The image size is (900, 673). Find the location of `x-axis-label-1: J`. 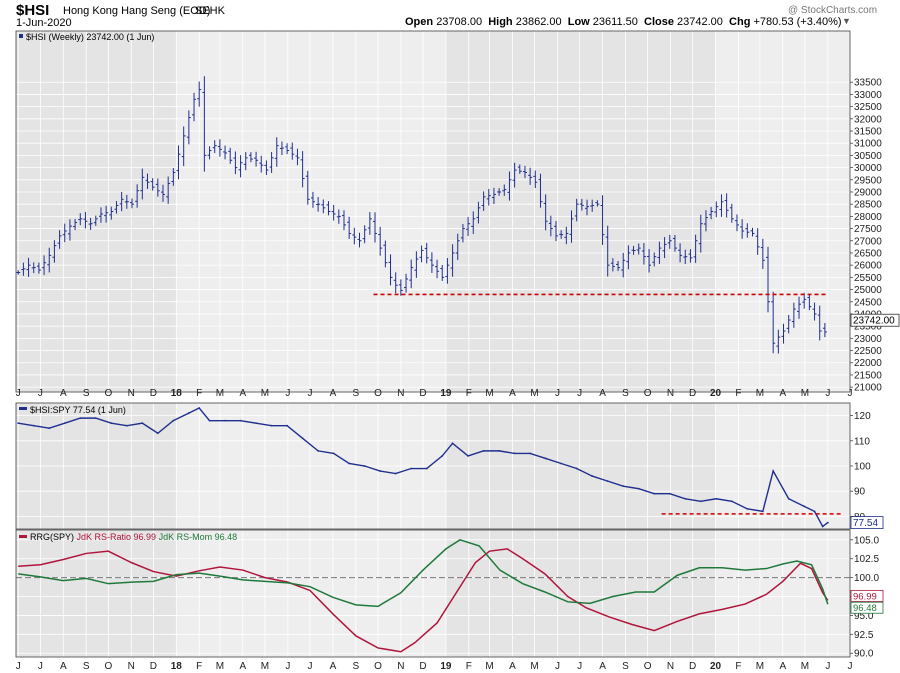

x-axis-label-1: J is located at coordinates (850, 666).